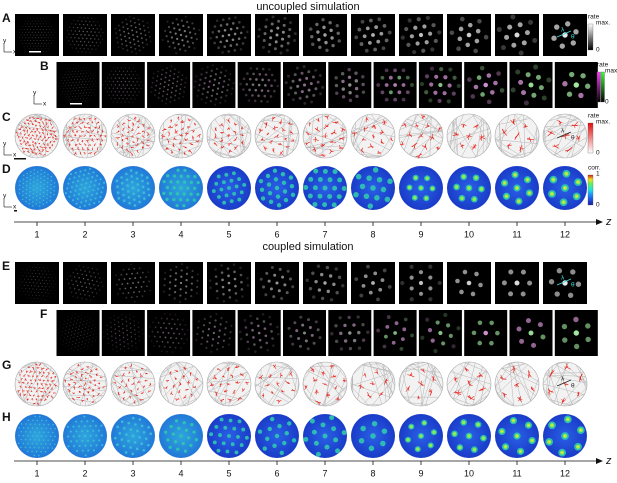 Image resolution: width=617 pixels, height=483 pixels. What do you see at coordinates (15, 207) in the screenshot?
I see `axis-x: x` at bounding box center [15, 207].